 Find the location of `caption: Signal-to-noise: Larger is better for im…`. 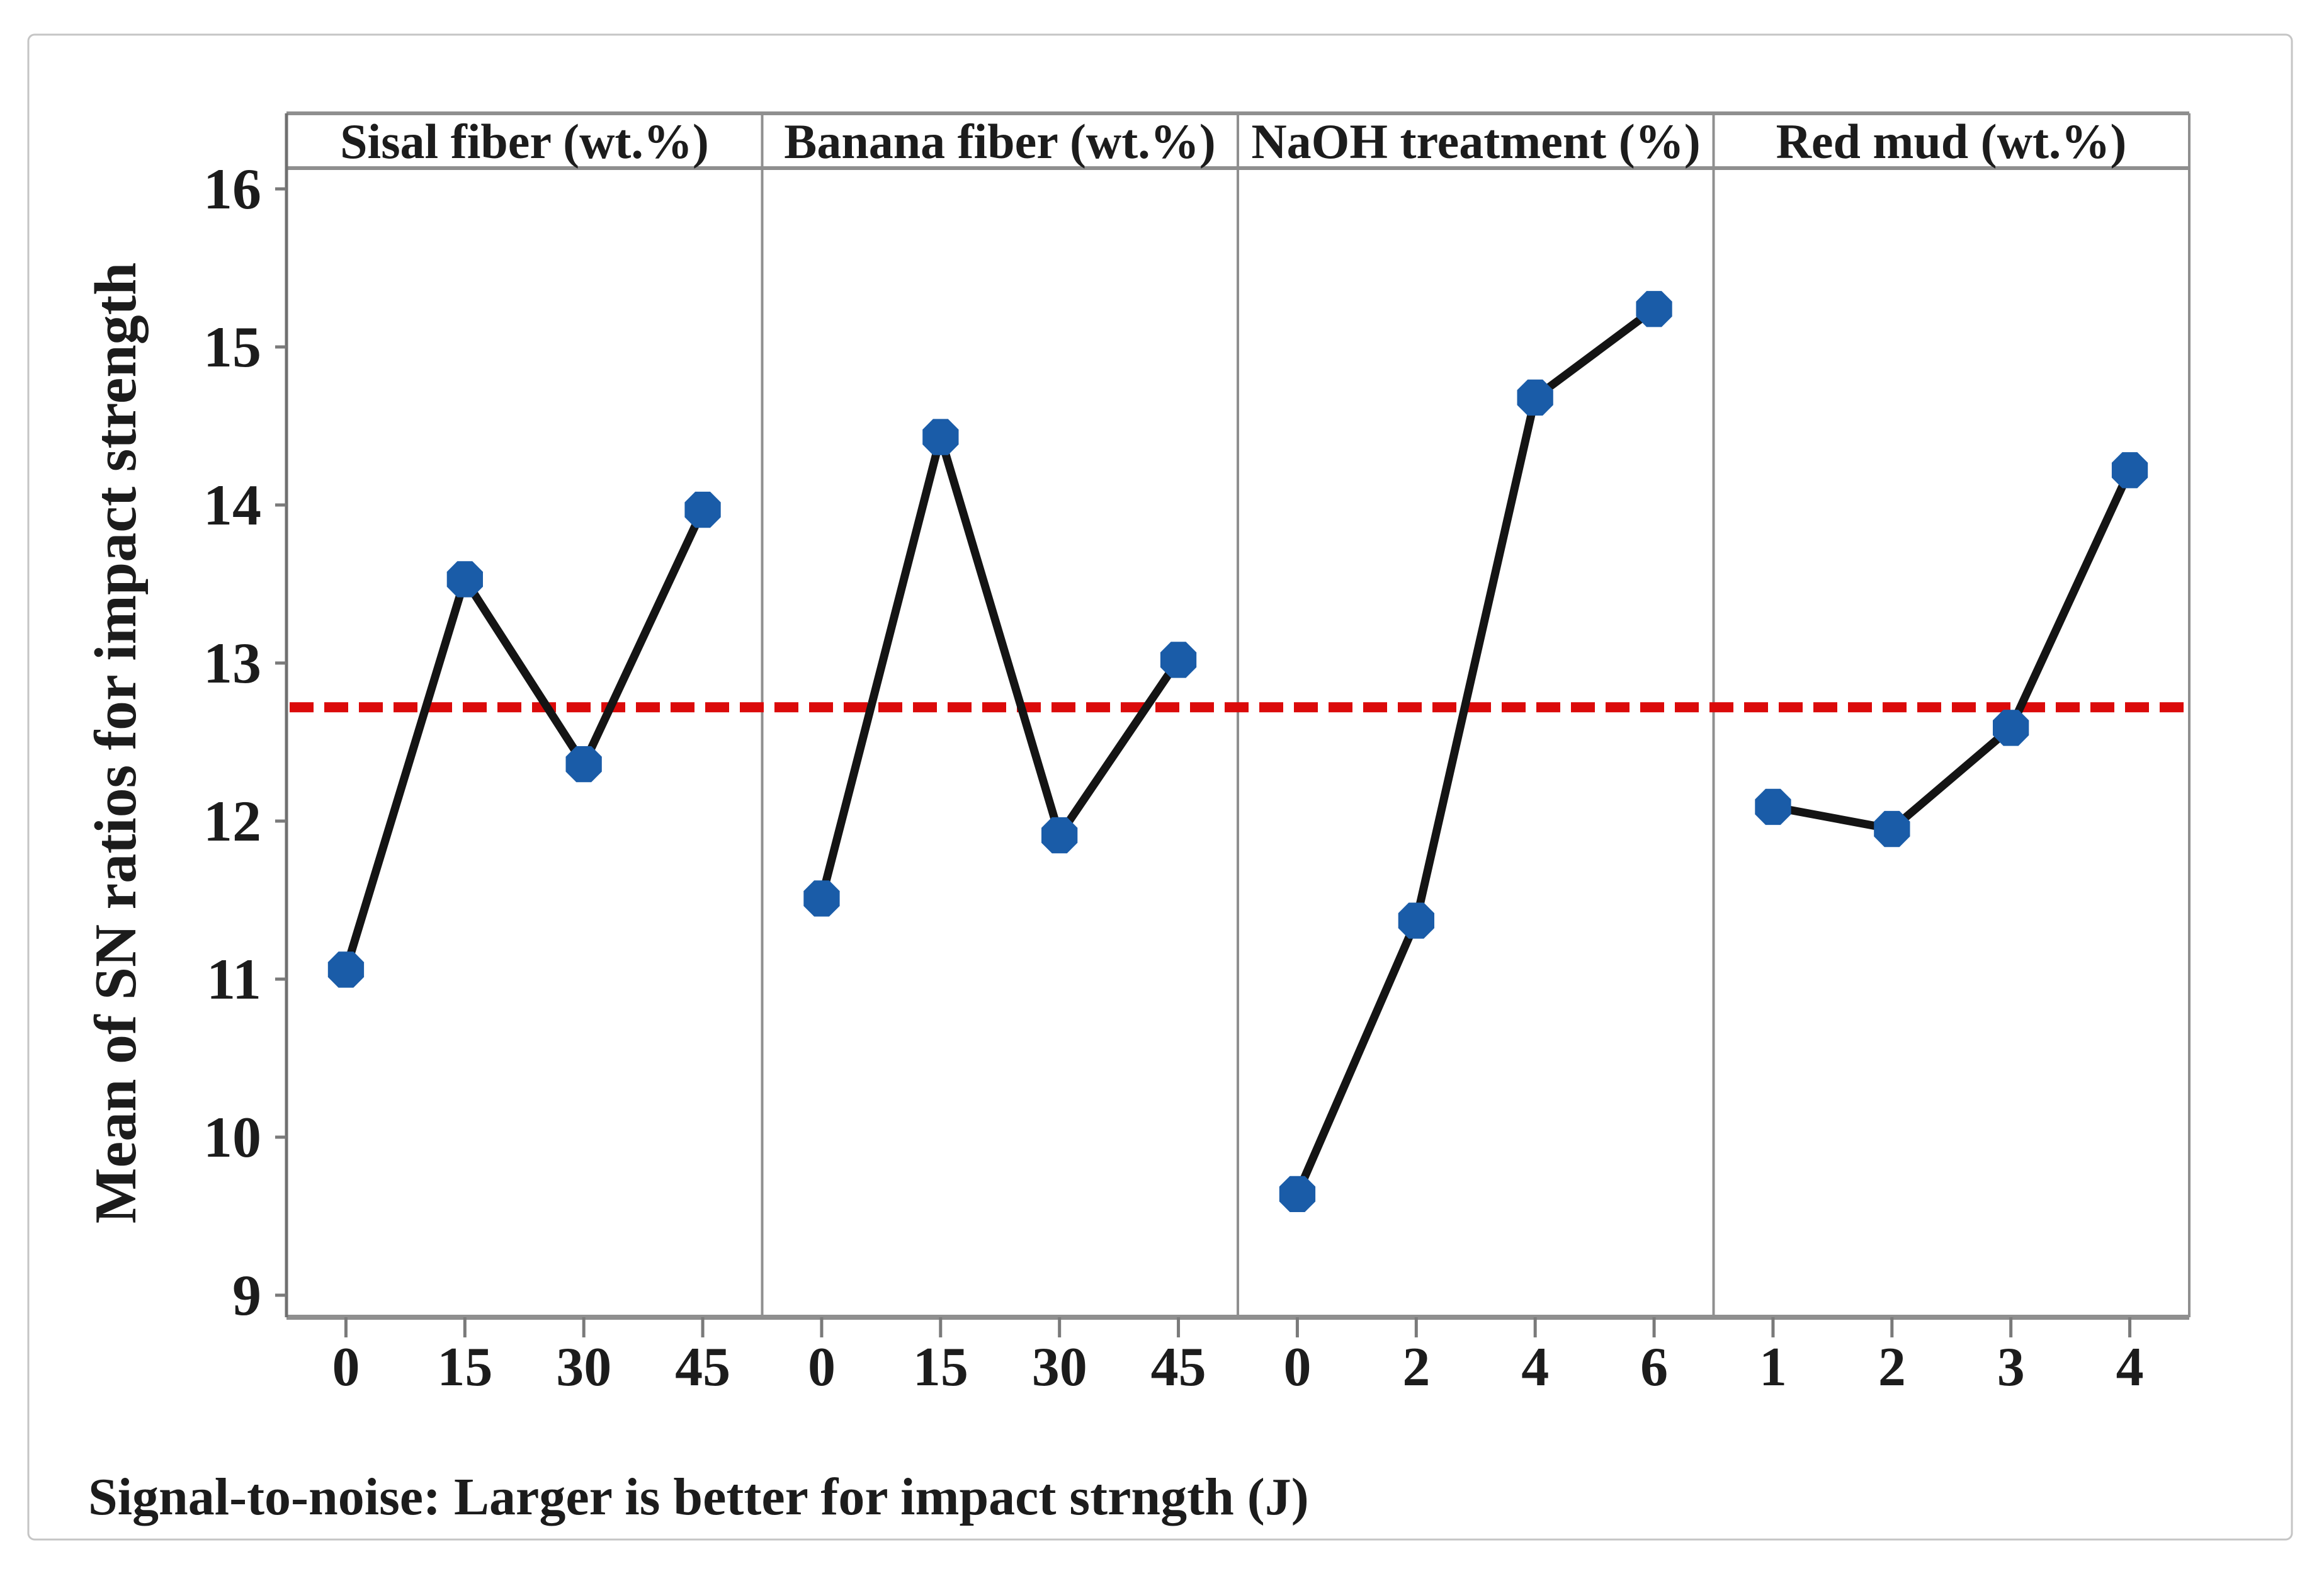

caption: Signal-to-noise: Larger is better for im… is located at coordinates (699, 1497).